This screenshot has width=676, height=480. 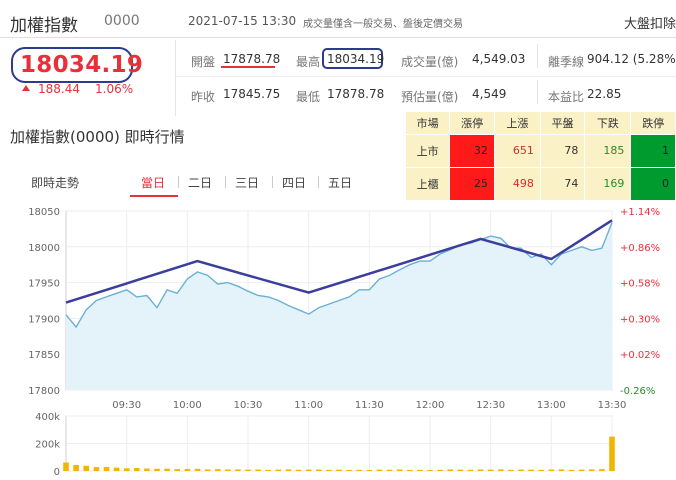 What do you see at coordinates (203, 62) in the screenshot?
I see `open-label: 開盤` at bounding box center [203, 62].